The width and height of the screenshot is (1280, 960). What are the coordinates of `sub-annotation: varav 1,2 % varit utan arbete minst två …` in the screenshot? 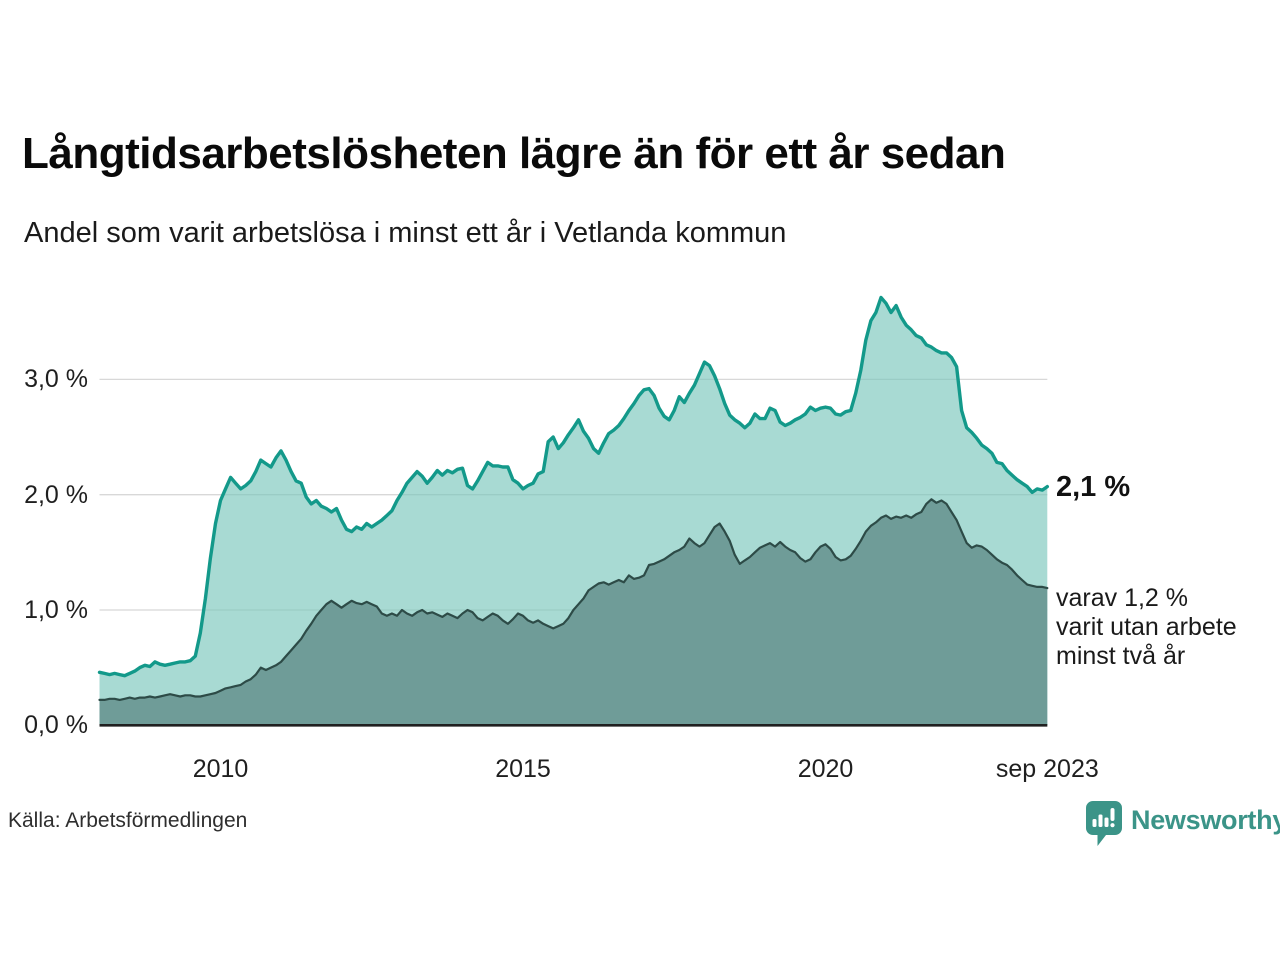 It's located at (1168, 627).